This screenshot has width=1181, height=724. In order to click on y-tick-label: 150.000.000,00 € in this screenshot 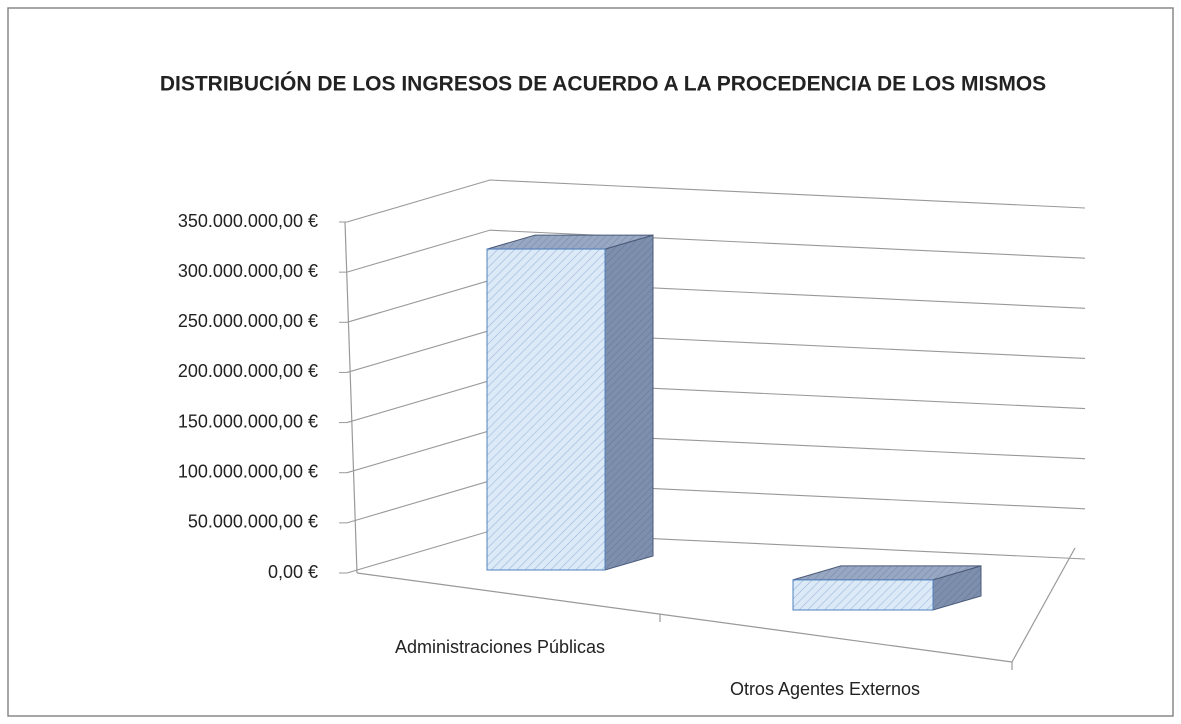, I will do `click(248, 421)`.